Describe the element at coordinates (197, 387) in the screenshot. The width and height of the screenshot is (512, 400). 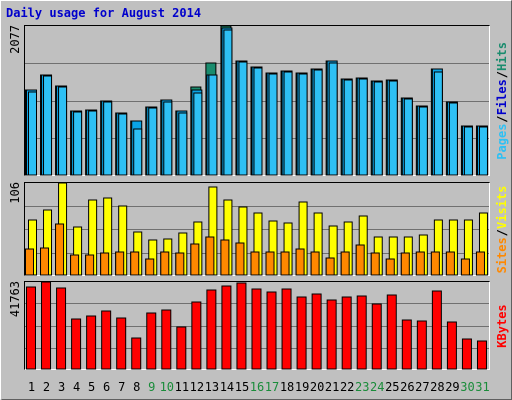
I see `day-label: 12` at that location.